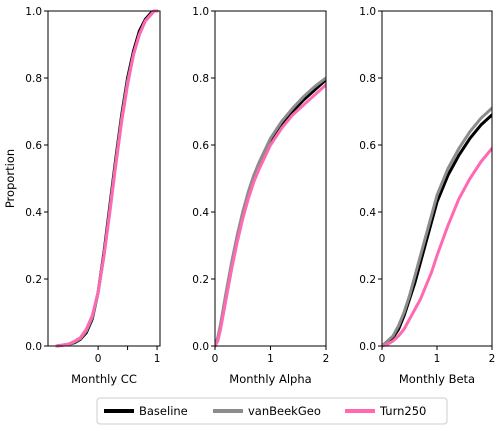 The image size is (500, 430). Describe the element at coordinates (326, 359) in the screenshot. I see `x-tick-label-alpha: 2` at that location.